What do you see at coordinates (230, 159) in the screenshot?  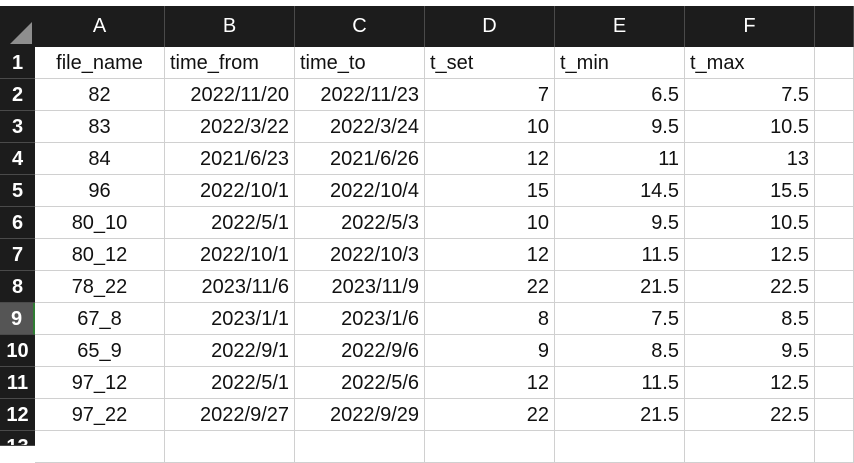 I see `cell: 2021/6/23` at bounding box center [230, 159].